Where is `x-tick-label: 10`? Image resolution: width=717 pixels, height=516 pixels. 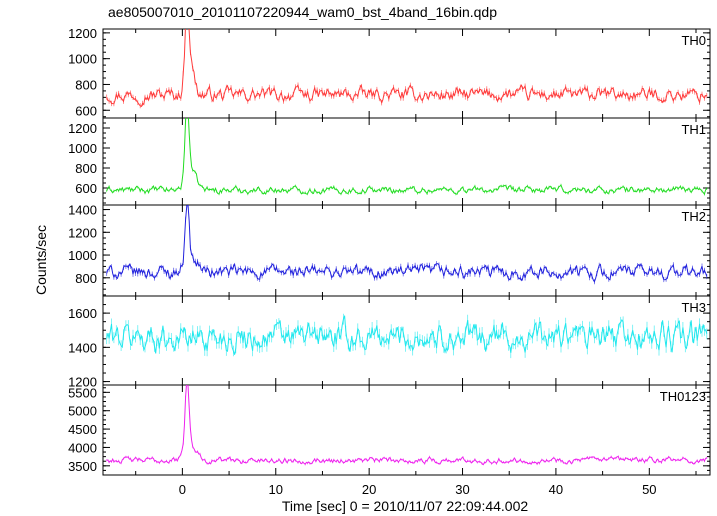 x-tick-label: 10 is located at coordinates (276, 489).